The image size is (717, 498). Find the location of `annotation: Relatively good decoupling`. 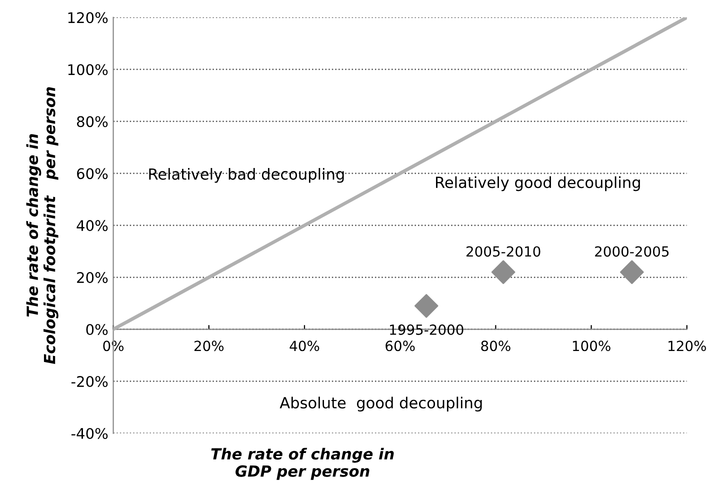

annotation: Relatively good decoupling is located at coordinates (538, 184).